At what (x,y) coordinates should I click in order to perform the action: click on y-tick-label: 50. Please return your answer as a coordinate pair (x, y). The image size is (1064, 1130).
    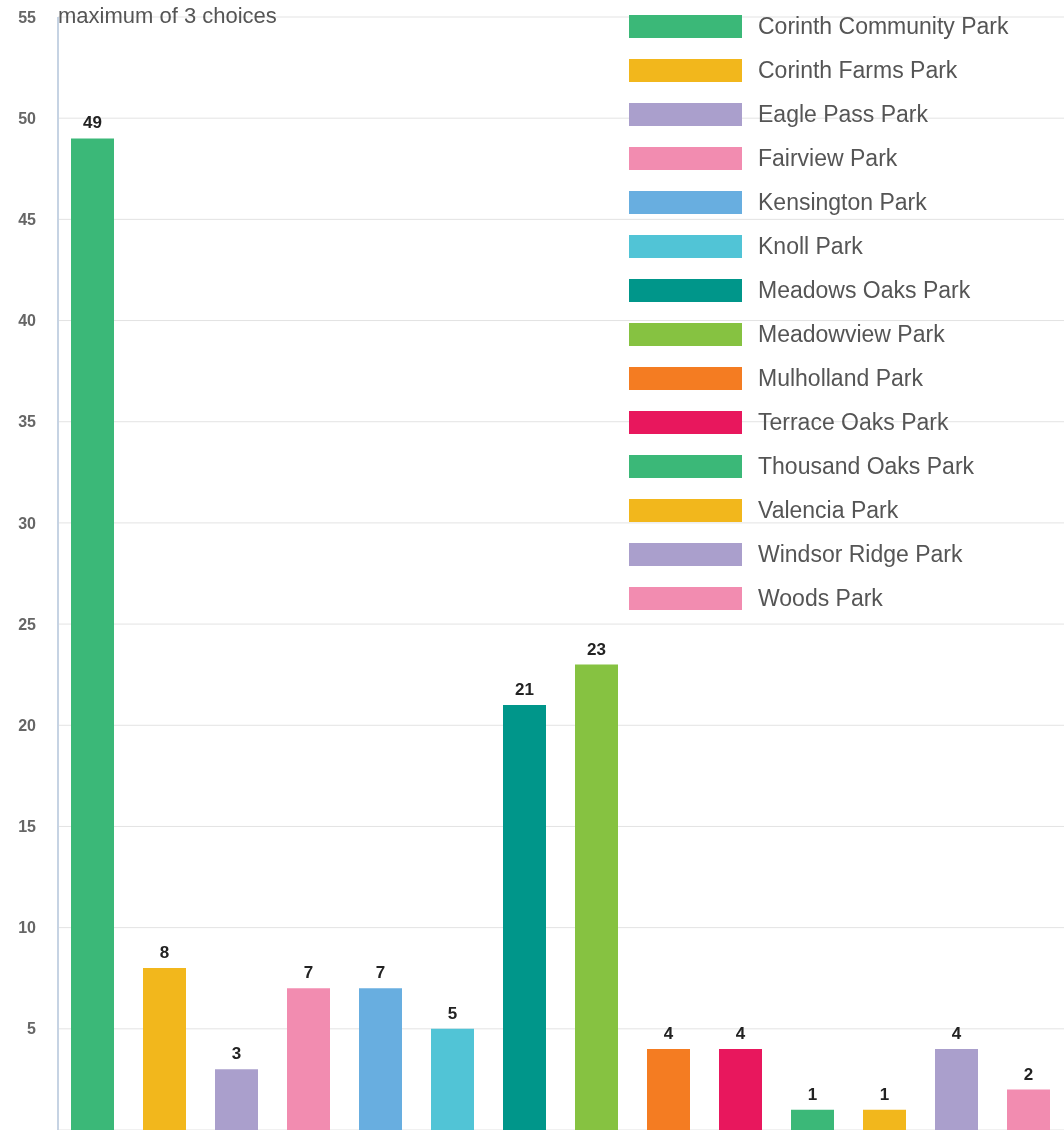
    Looking at the image, I should click on (27, 118).